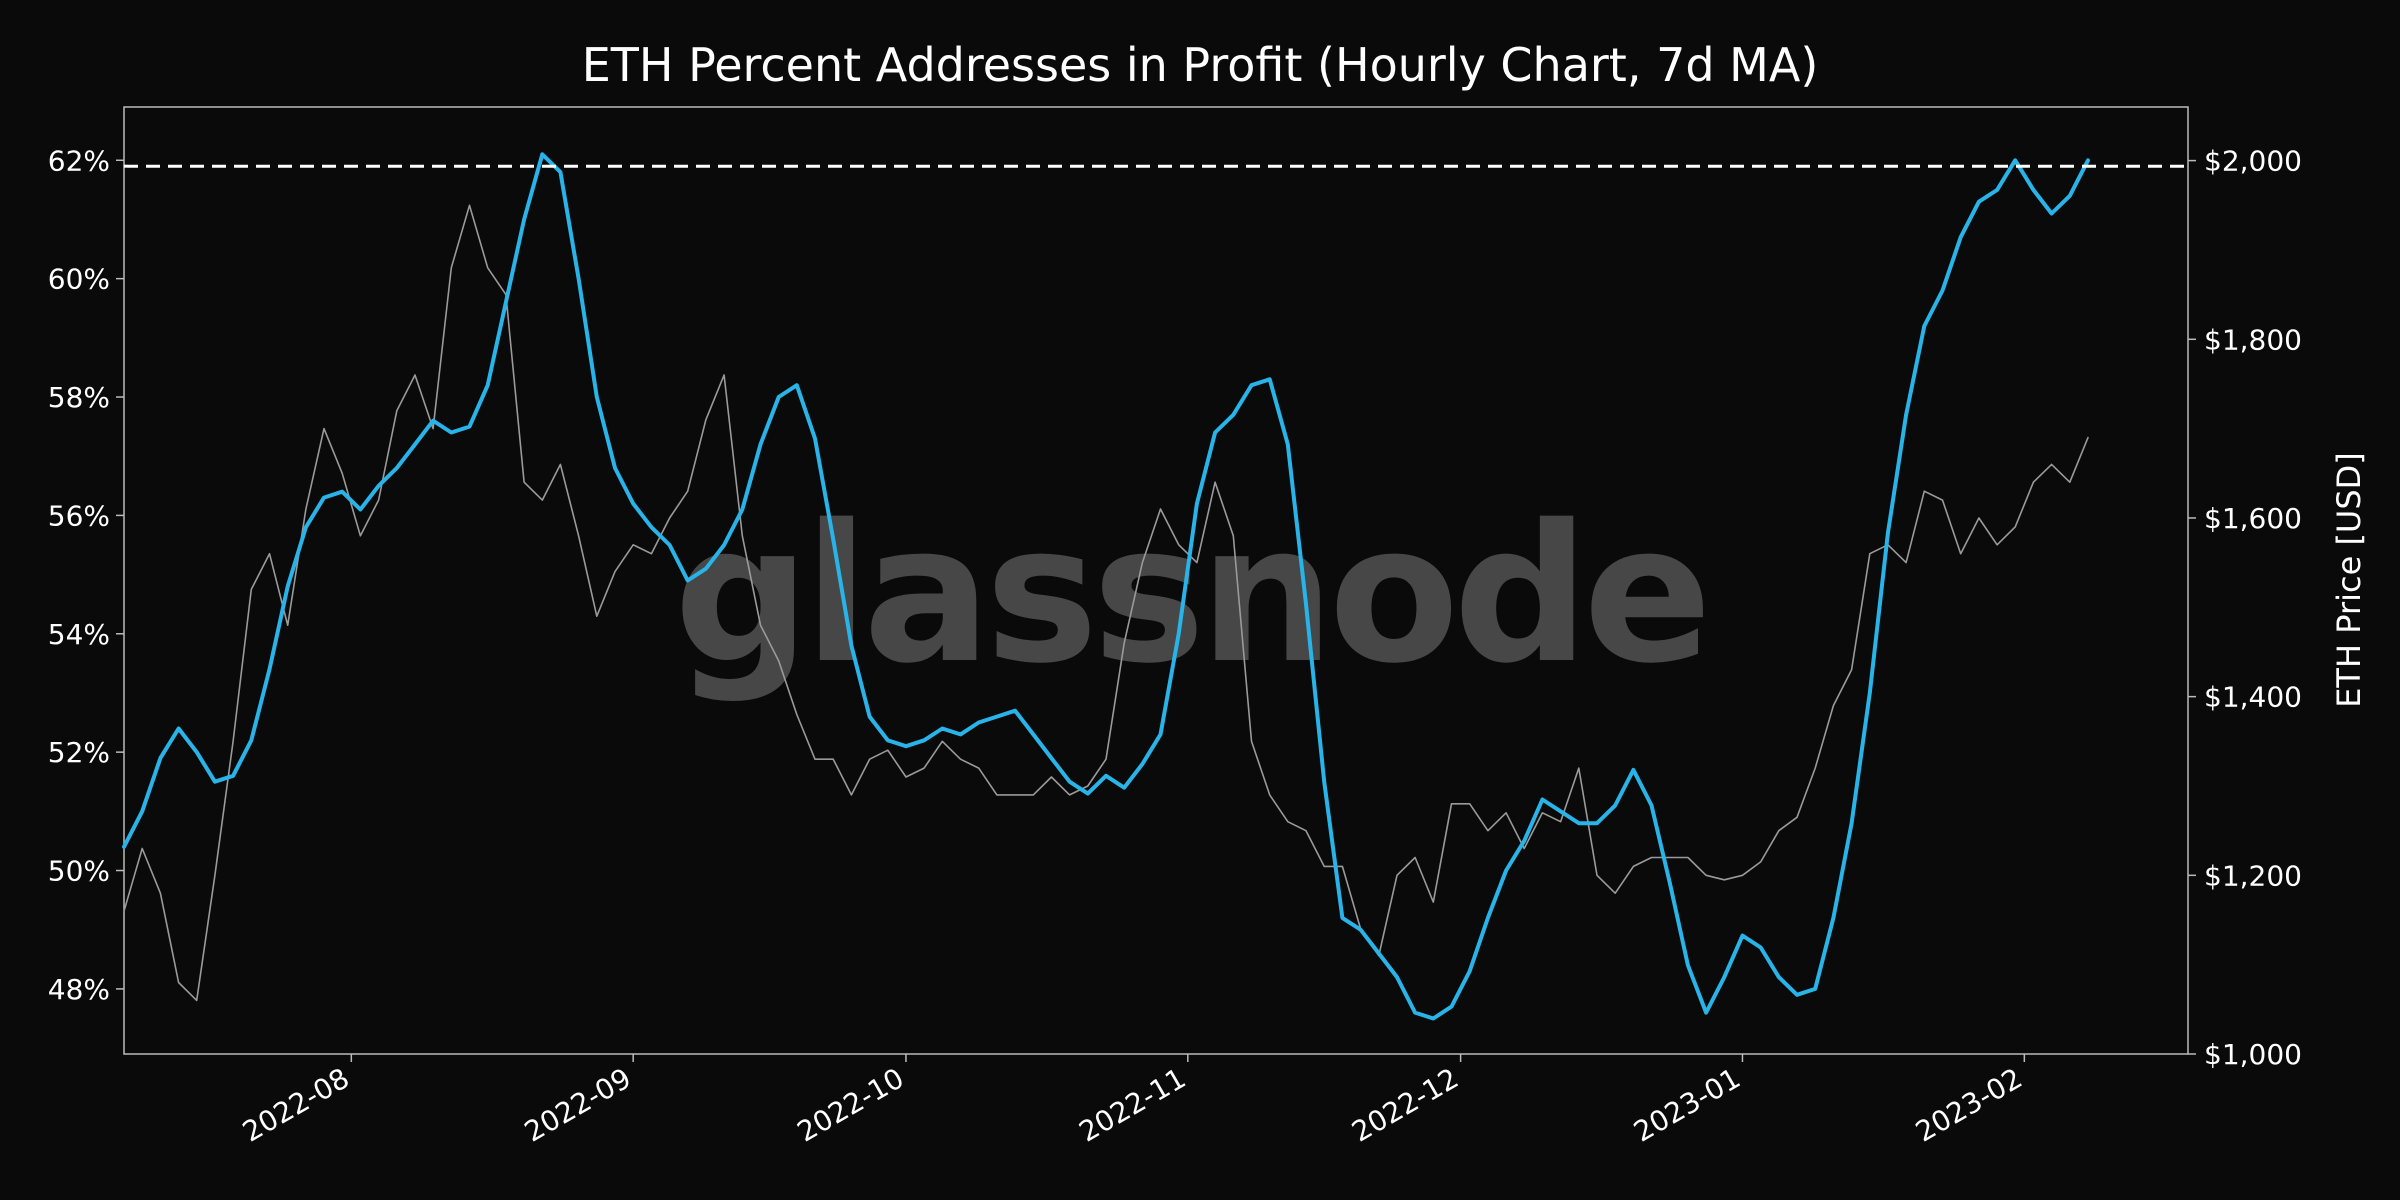 The image size is (2400, 1200). Describe the element at coordinates (79, 989) in the screenshot. I see `left-tick-label: 48%` at that location.